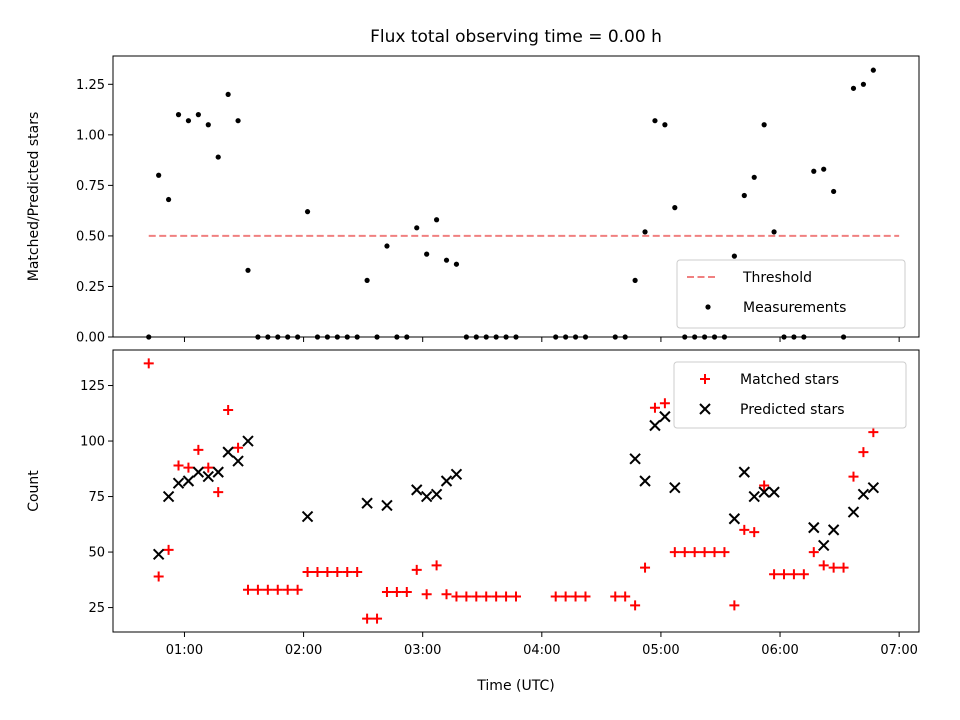  What do you see at coordinates (303, 650) in the screenshot?
I see `x-tick-label: 02:00` at bounding box center [303, 650].